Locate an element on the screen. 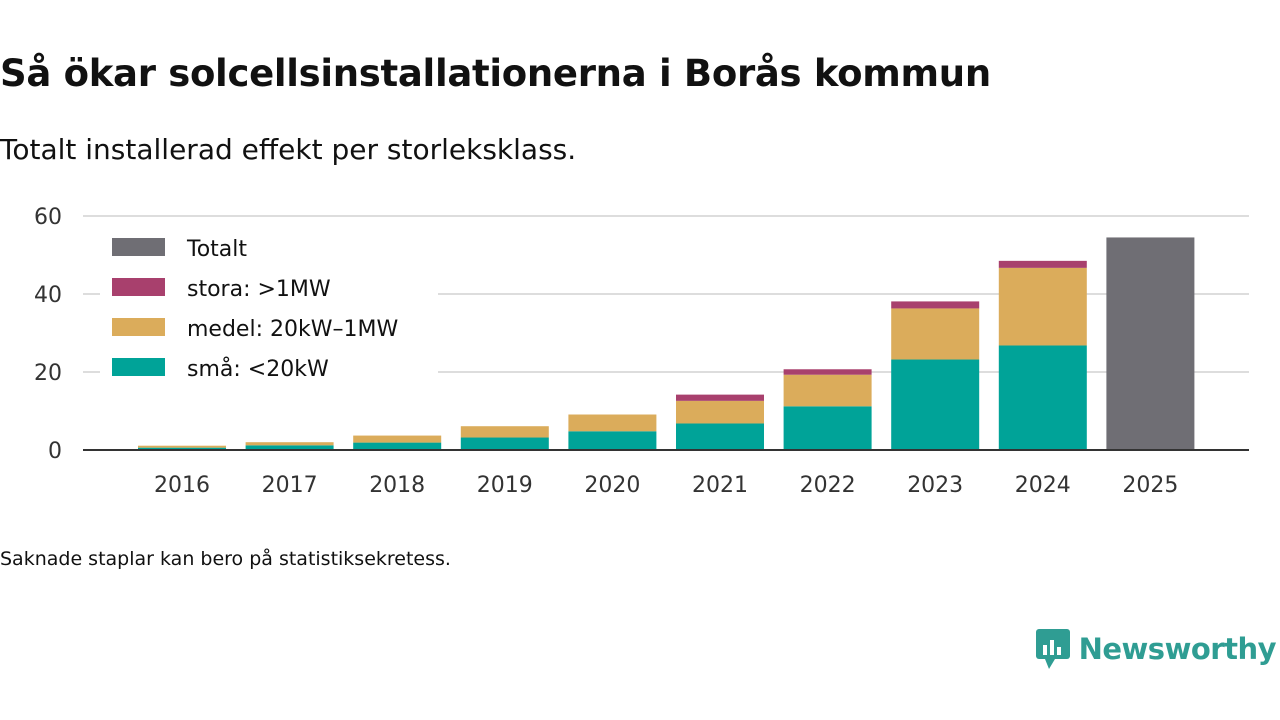 The height and width of the screenshot is (720, 1280). y-tick-label: 20 is located at coordinates (48, 373).